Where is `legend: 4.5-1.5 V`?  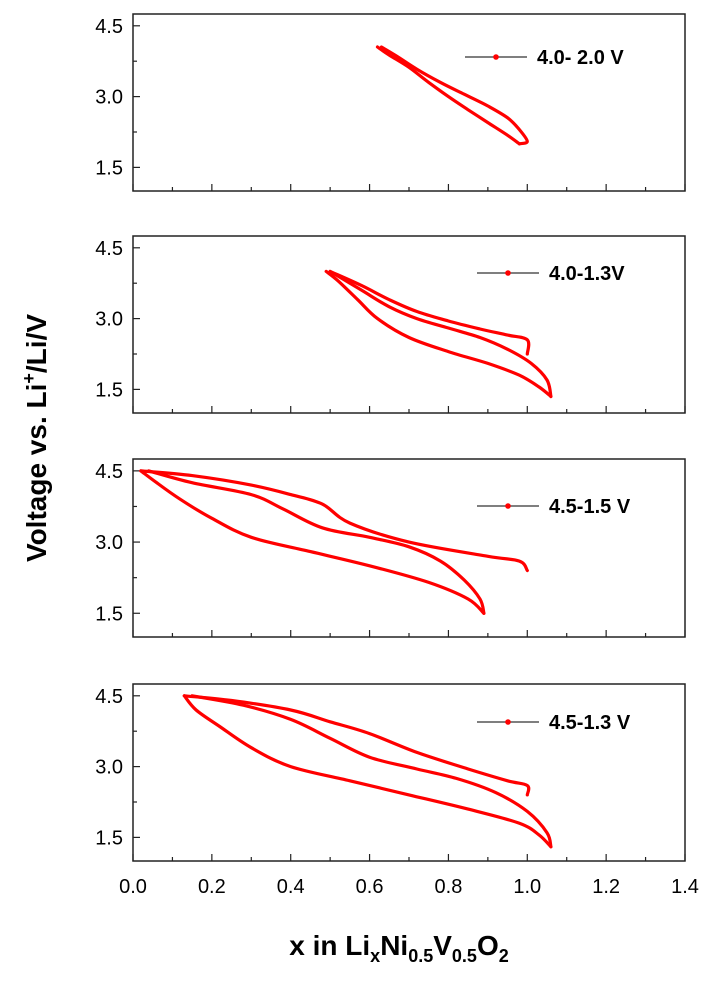
legend: 4.5-1.5 V is located at coordinates (554, 507).